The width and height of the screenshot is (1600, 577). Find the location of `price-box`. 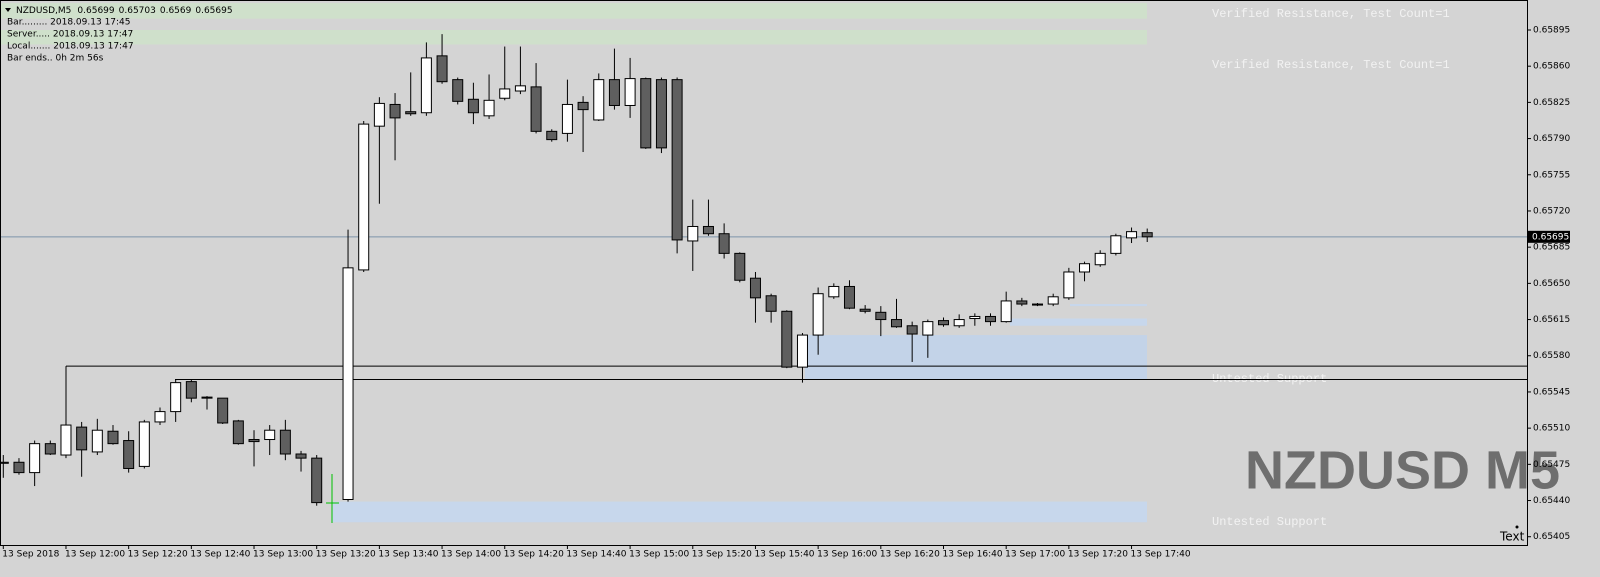

price-box is located at coordinates (1549, 236).